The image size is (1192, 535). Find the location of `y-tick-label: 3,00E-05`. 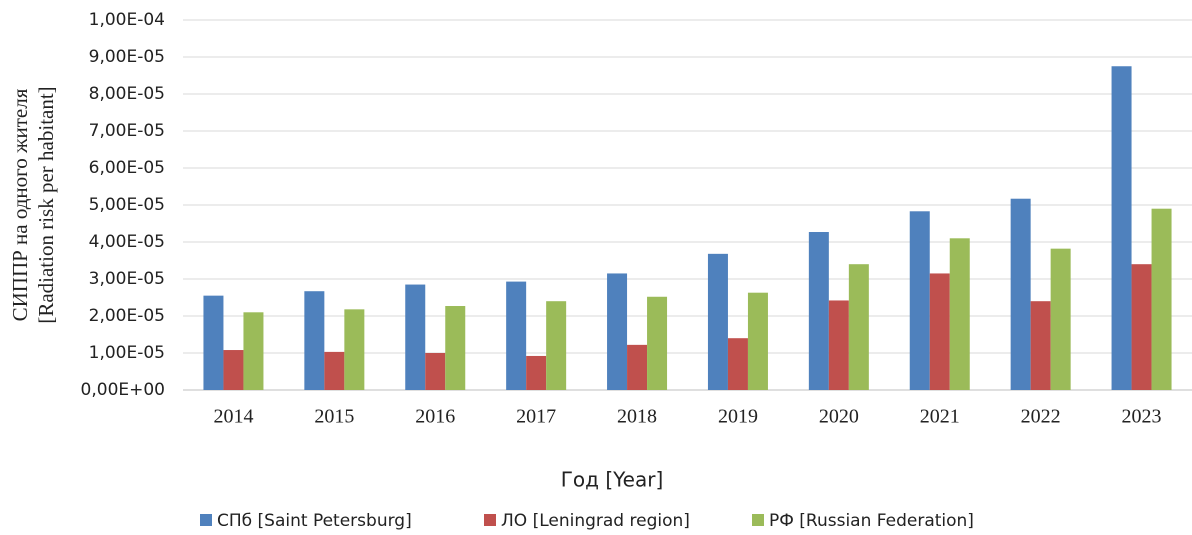

y-tick-label: 3,00E-05 is located at coordinates (127, 279).